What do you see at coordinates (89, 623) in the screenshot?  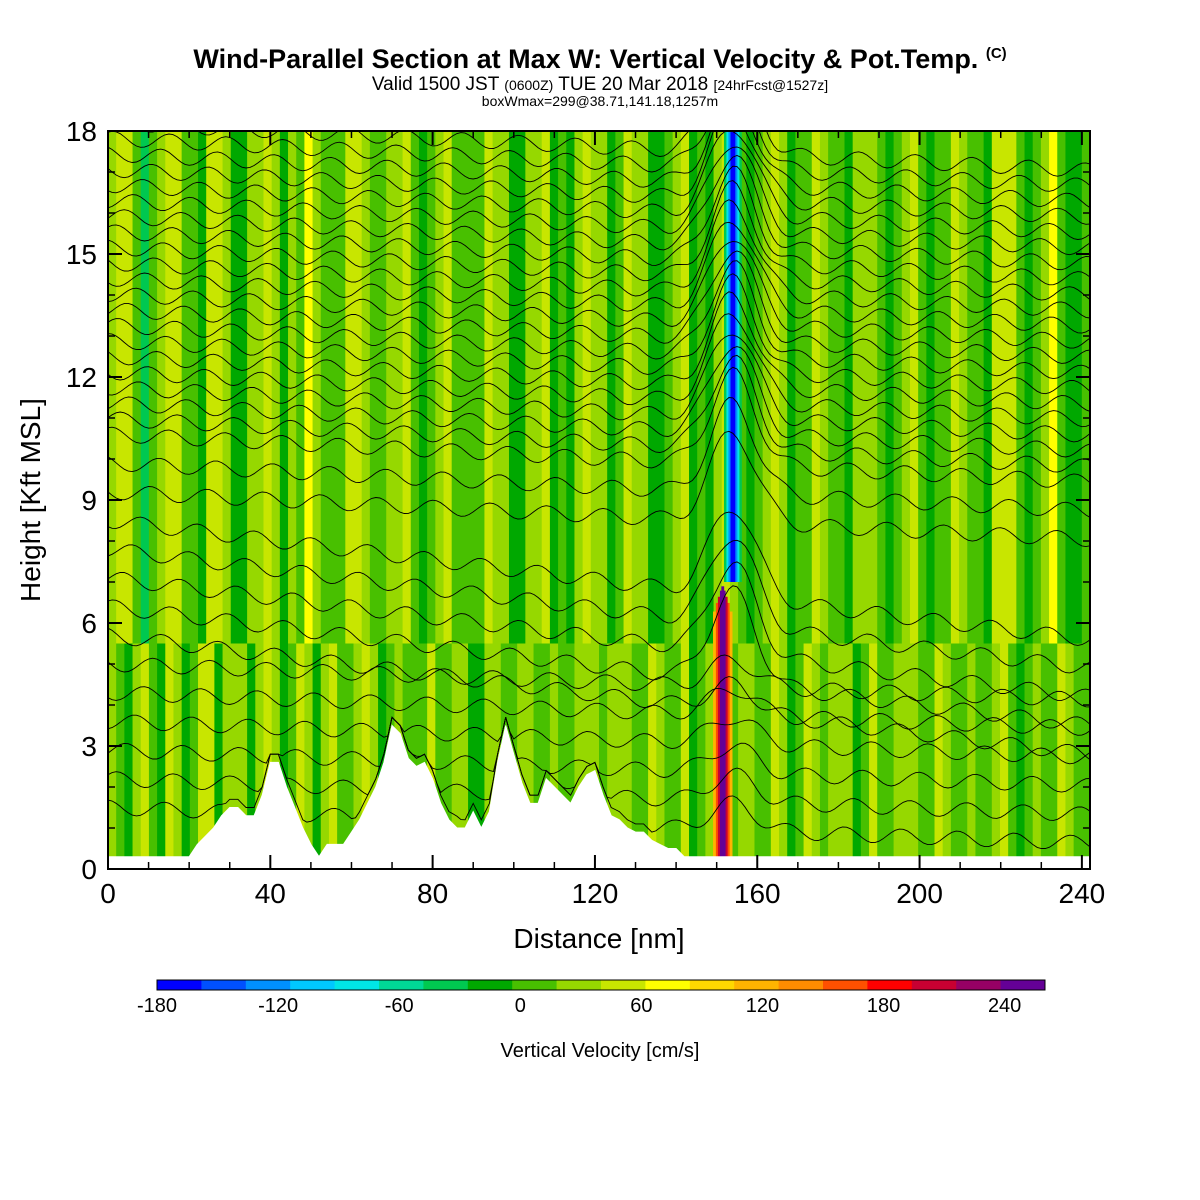 I see `y-tick-label: 6` at bounding box center [89, 623].